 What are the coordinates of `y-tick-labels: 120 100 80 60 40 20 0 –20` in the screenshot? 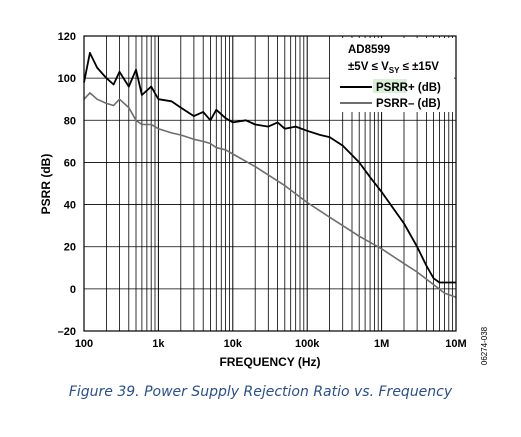 It's located at (67, 184).